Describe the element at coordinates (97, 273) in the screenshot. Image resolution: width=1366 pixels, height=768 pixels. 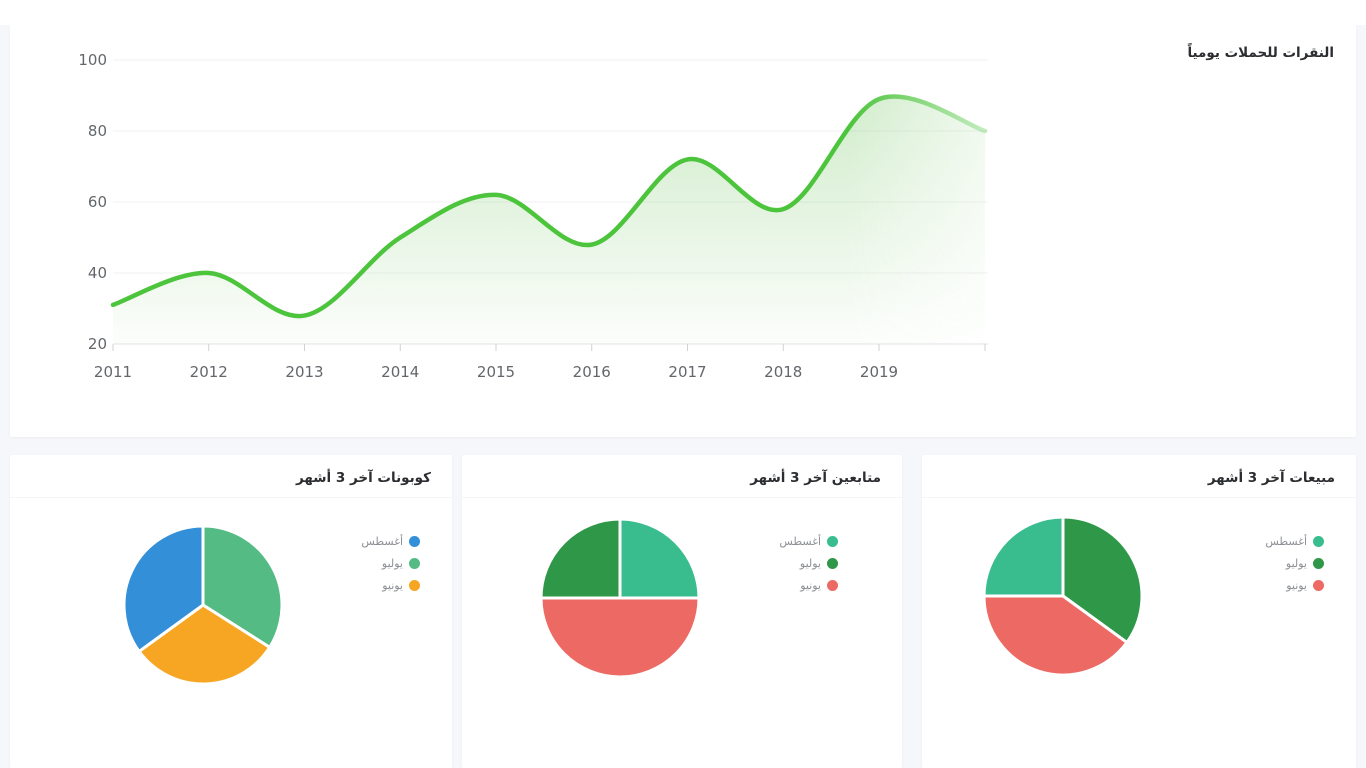
I see `svg-text: 40` at that location.